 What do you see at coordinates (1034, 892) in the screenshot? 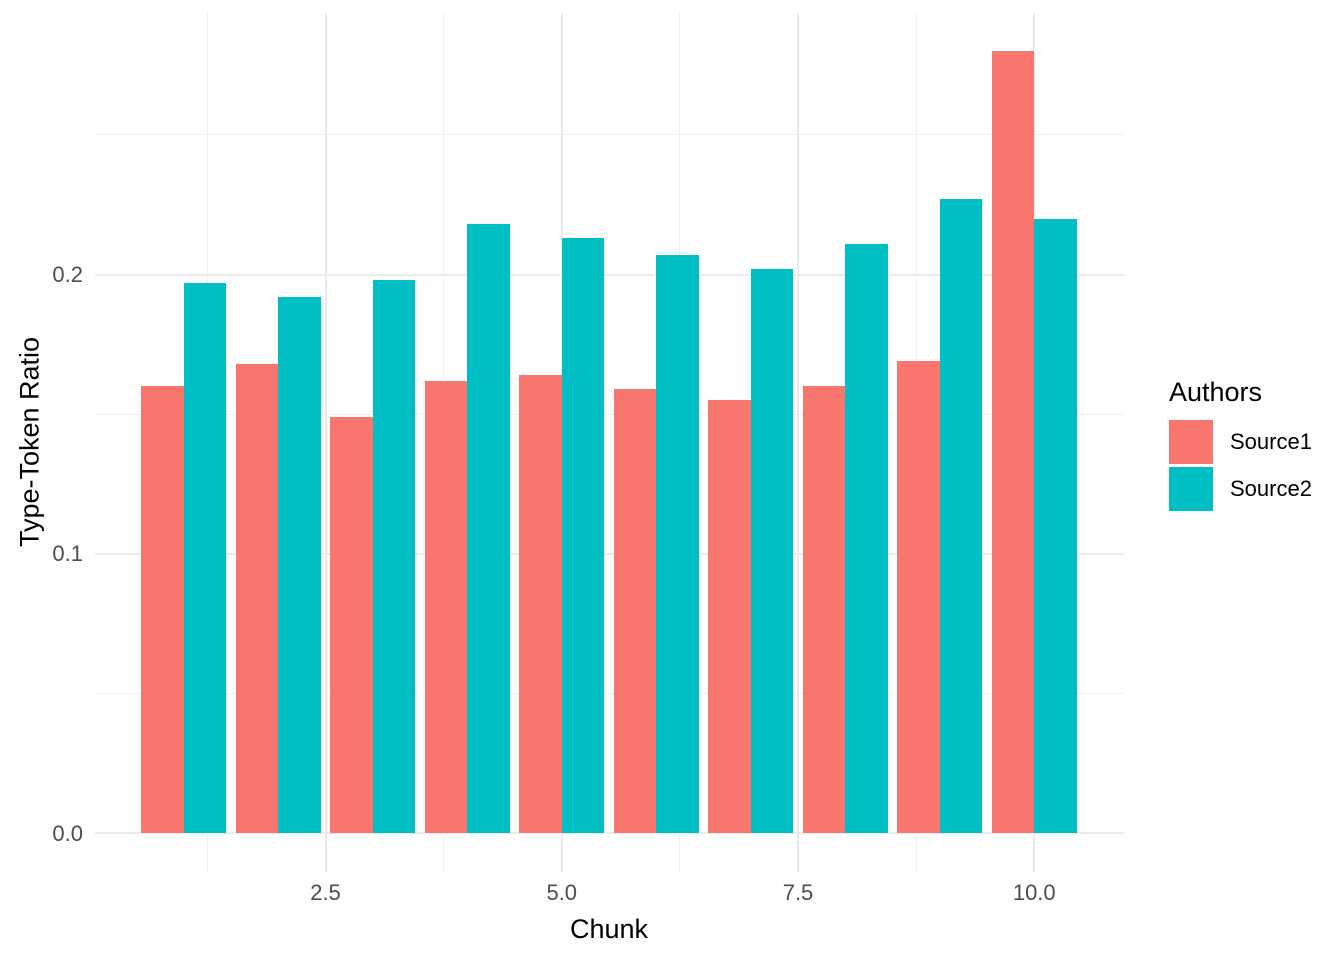
I see `x-tick-label: 10.0` at bounding box center [1034, 892].